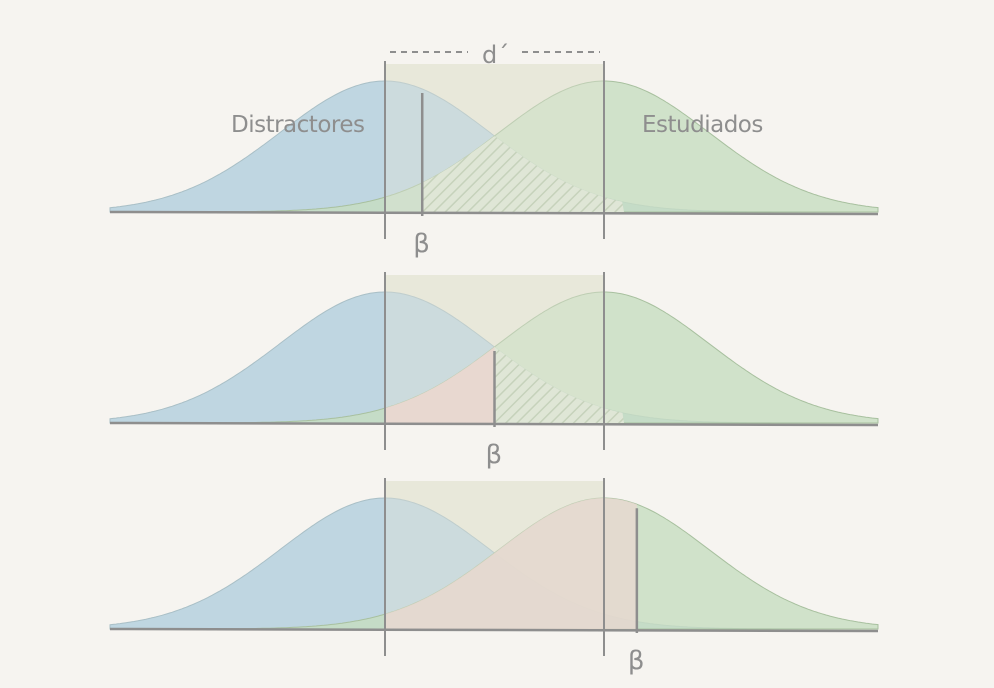  What do you see at coordinates (511, 563) in the screenshot?
I see `miss-region` at bounding box center [511, 563].